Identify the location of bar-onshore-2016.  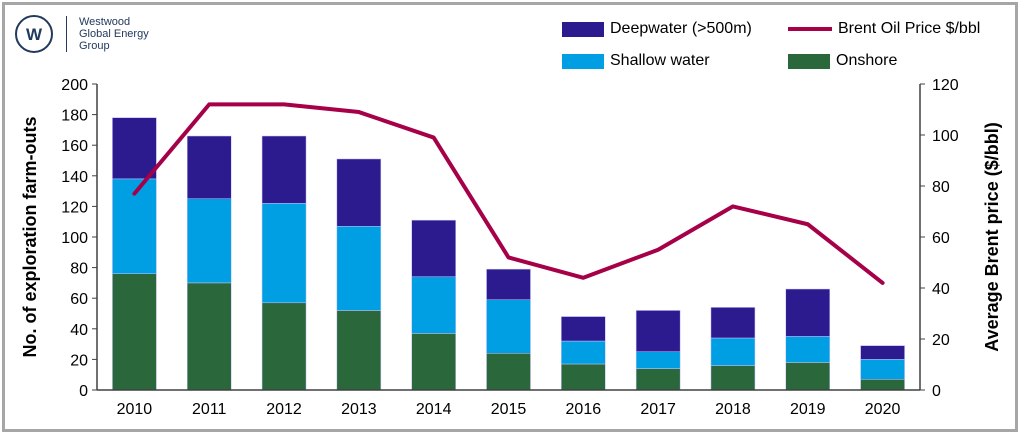
(583, 377).